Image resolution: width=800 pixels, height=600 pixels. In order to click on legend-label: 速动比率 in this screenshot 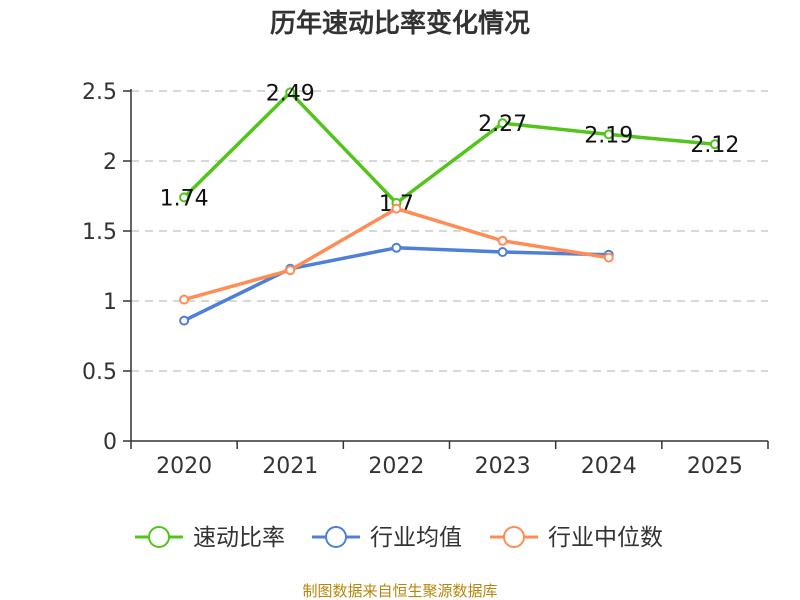, I will do `click(239, 538)`.